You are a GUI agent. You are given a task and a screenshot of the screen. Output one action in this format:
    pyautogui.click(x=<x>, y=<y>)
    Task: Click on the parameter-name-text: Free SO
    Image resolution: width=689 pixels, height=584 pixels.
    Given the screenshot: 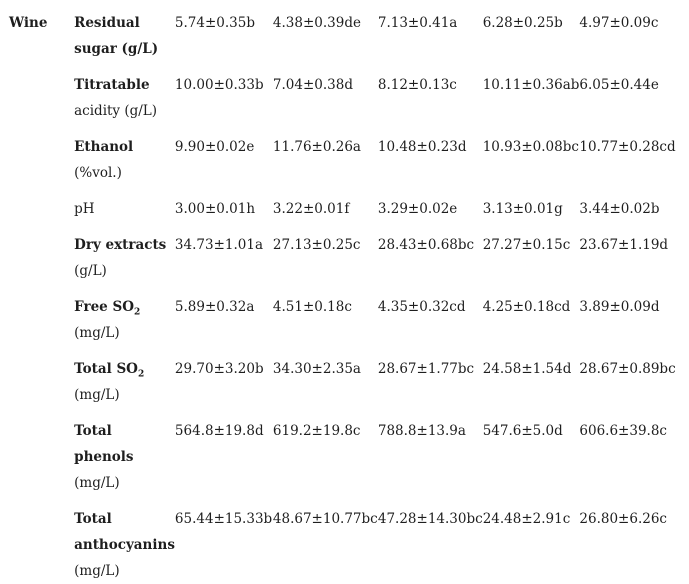 What is the action you would take?
    pyautogui.click(x=104, y=307)
    